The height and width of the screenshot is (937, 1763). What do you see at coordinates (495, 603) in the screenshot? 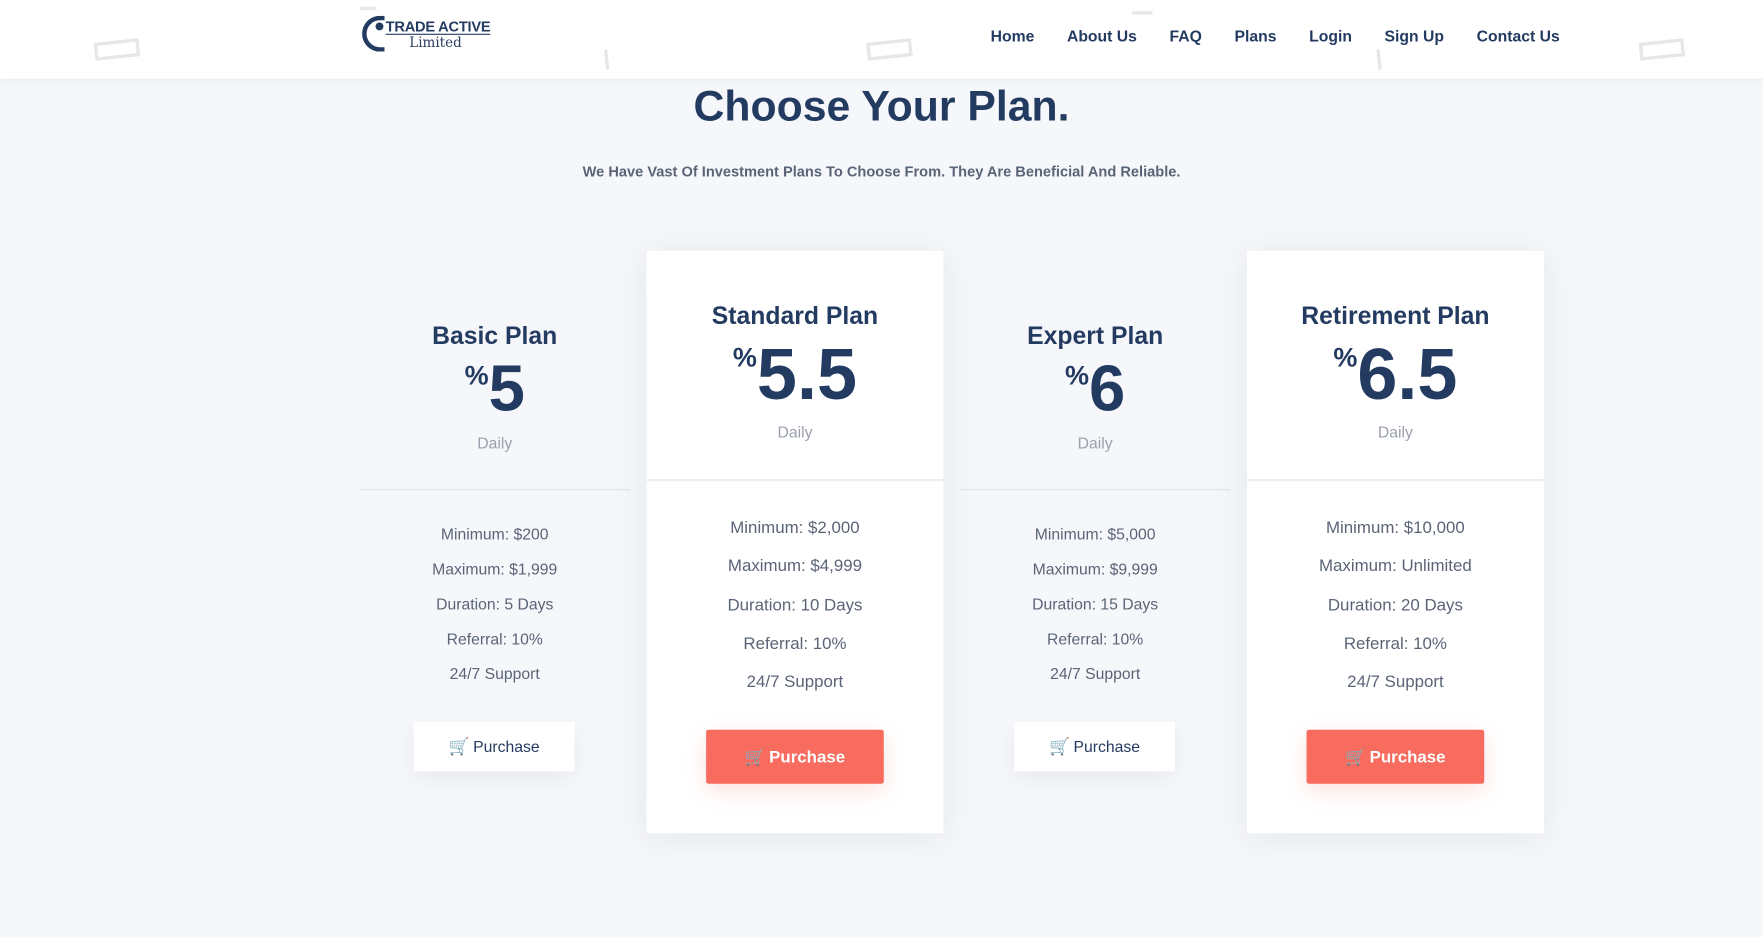
I see `plan-feature: Duration: 5 Days` at bounding box center [495, 603].